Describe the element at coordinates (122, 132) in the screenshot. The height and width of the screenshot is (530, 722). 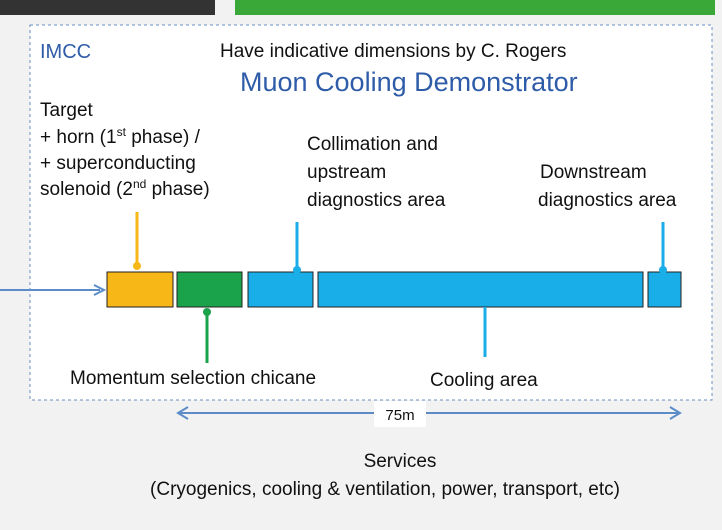
I see `sup: st` at that location.